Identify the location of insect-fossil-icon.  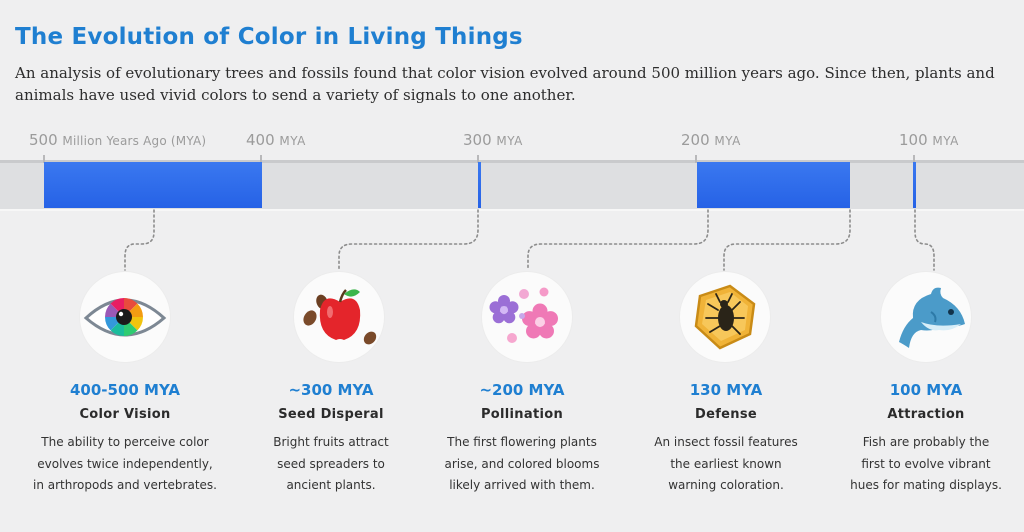
(725, 317).